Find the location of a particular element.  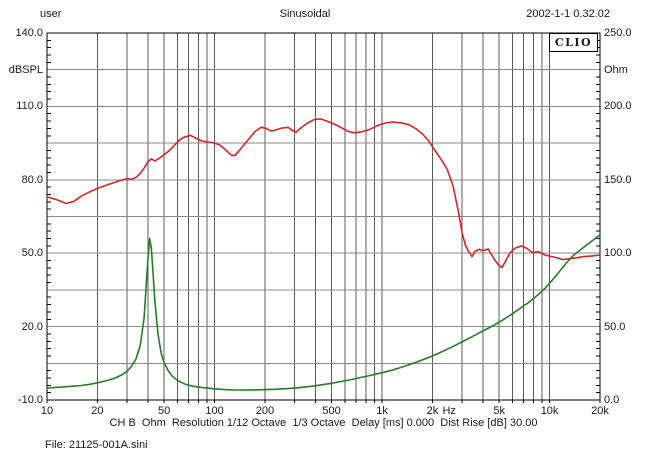

x-tick-label: 10k is located at coordinates (549, 411).